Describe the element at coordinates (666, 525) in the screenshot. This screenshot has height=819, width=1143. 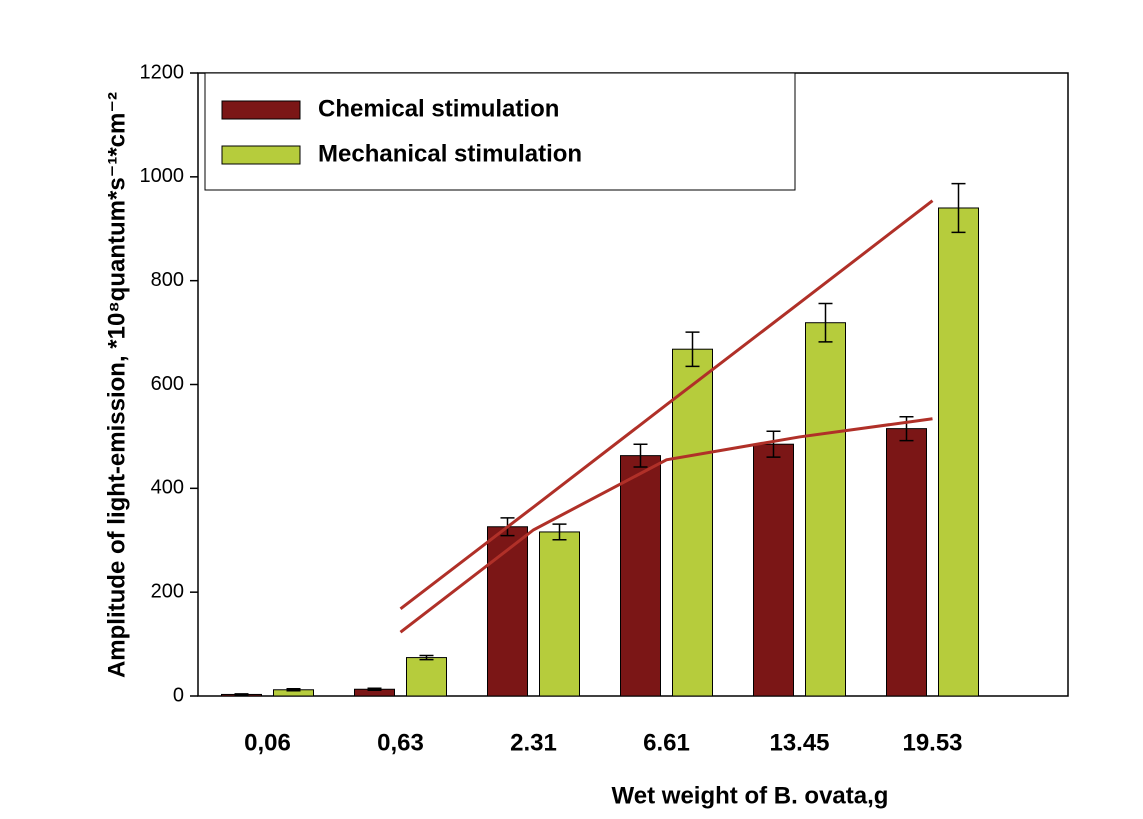
I see `trend-line` at that location.